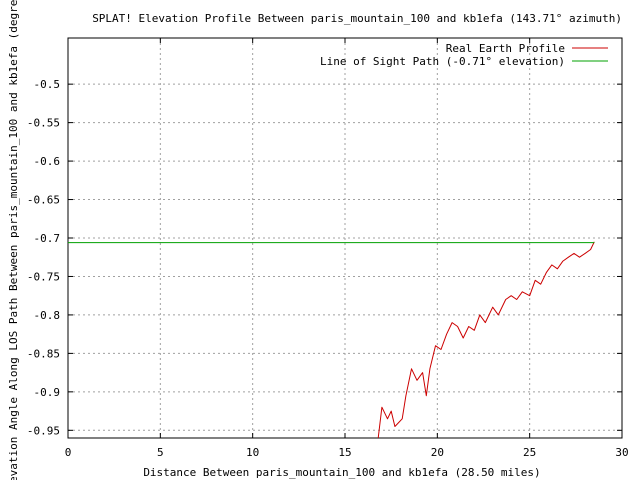 This screenshot has width=640, height=480. What do you see at coordinates (486, 340) in the screenshot?
I see `real-earth-profile-line` at bounding box center [486, 340].